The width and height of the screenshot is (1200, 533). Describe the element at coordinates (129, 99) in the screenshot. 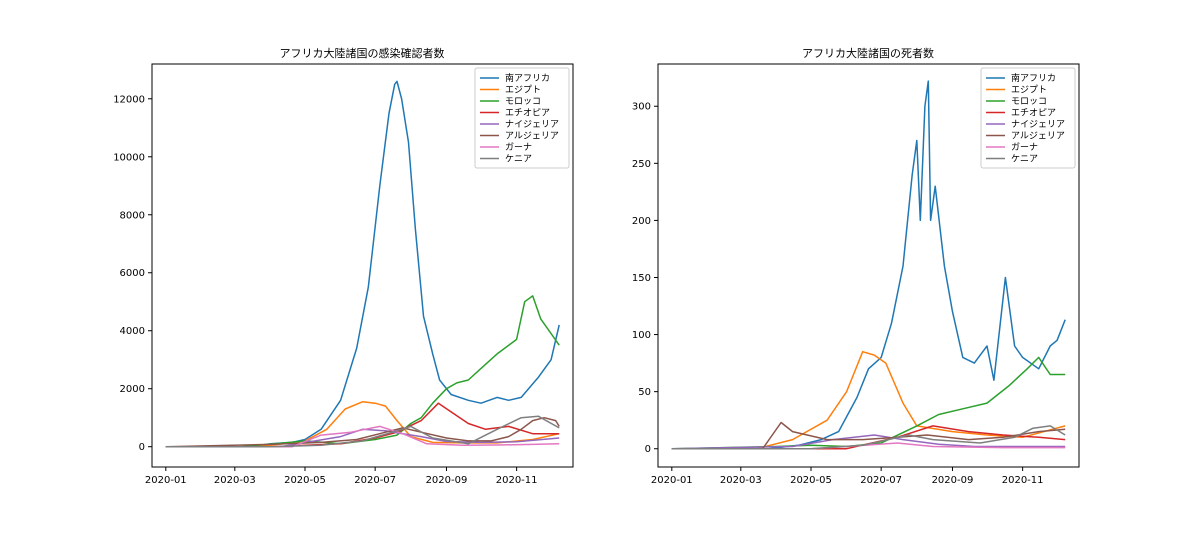

I see `cases-y-tick-label: 12000` at that location.